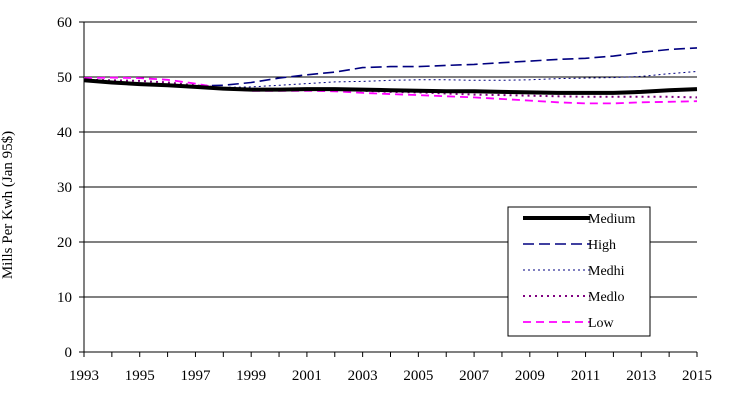 This screenshot has width=736, height=412. I want to click on x-tick-label: 1997, so click(195, 376).